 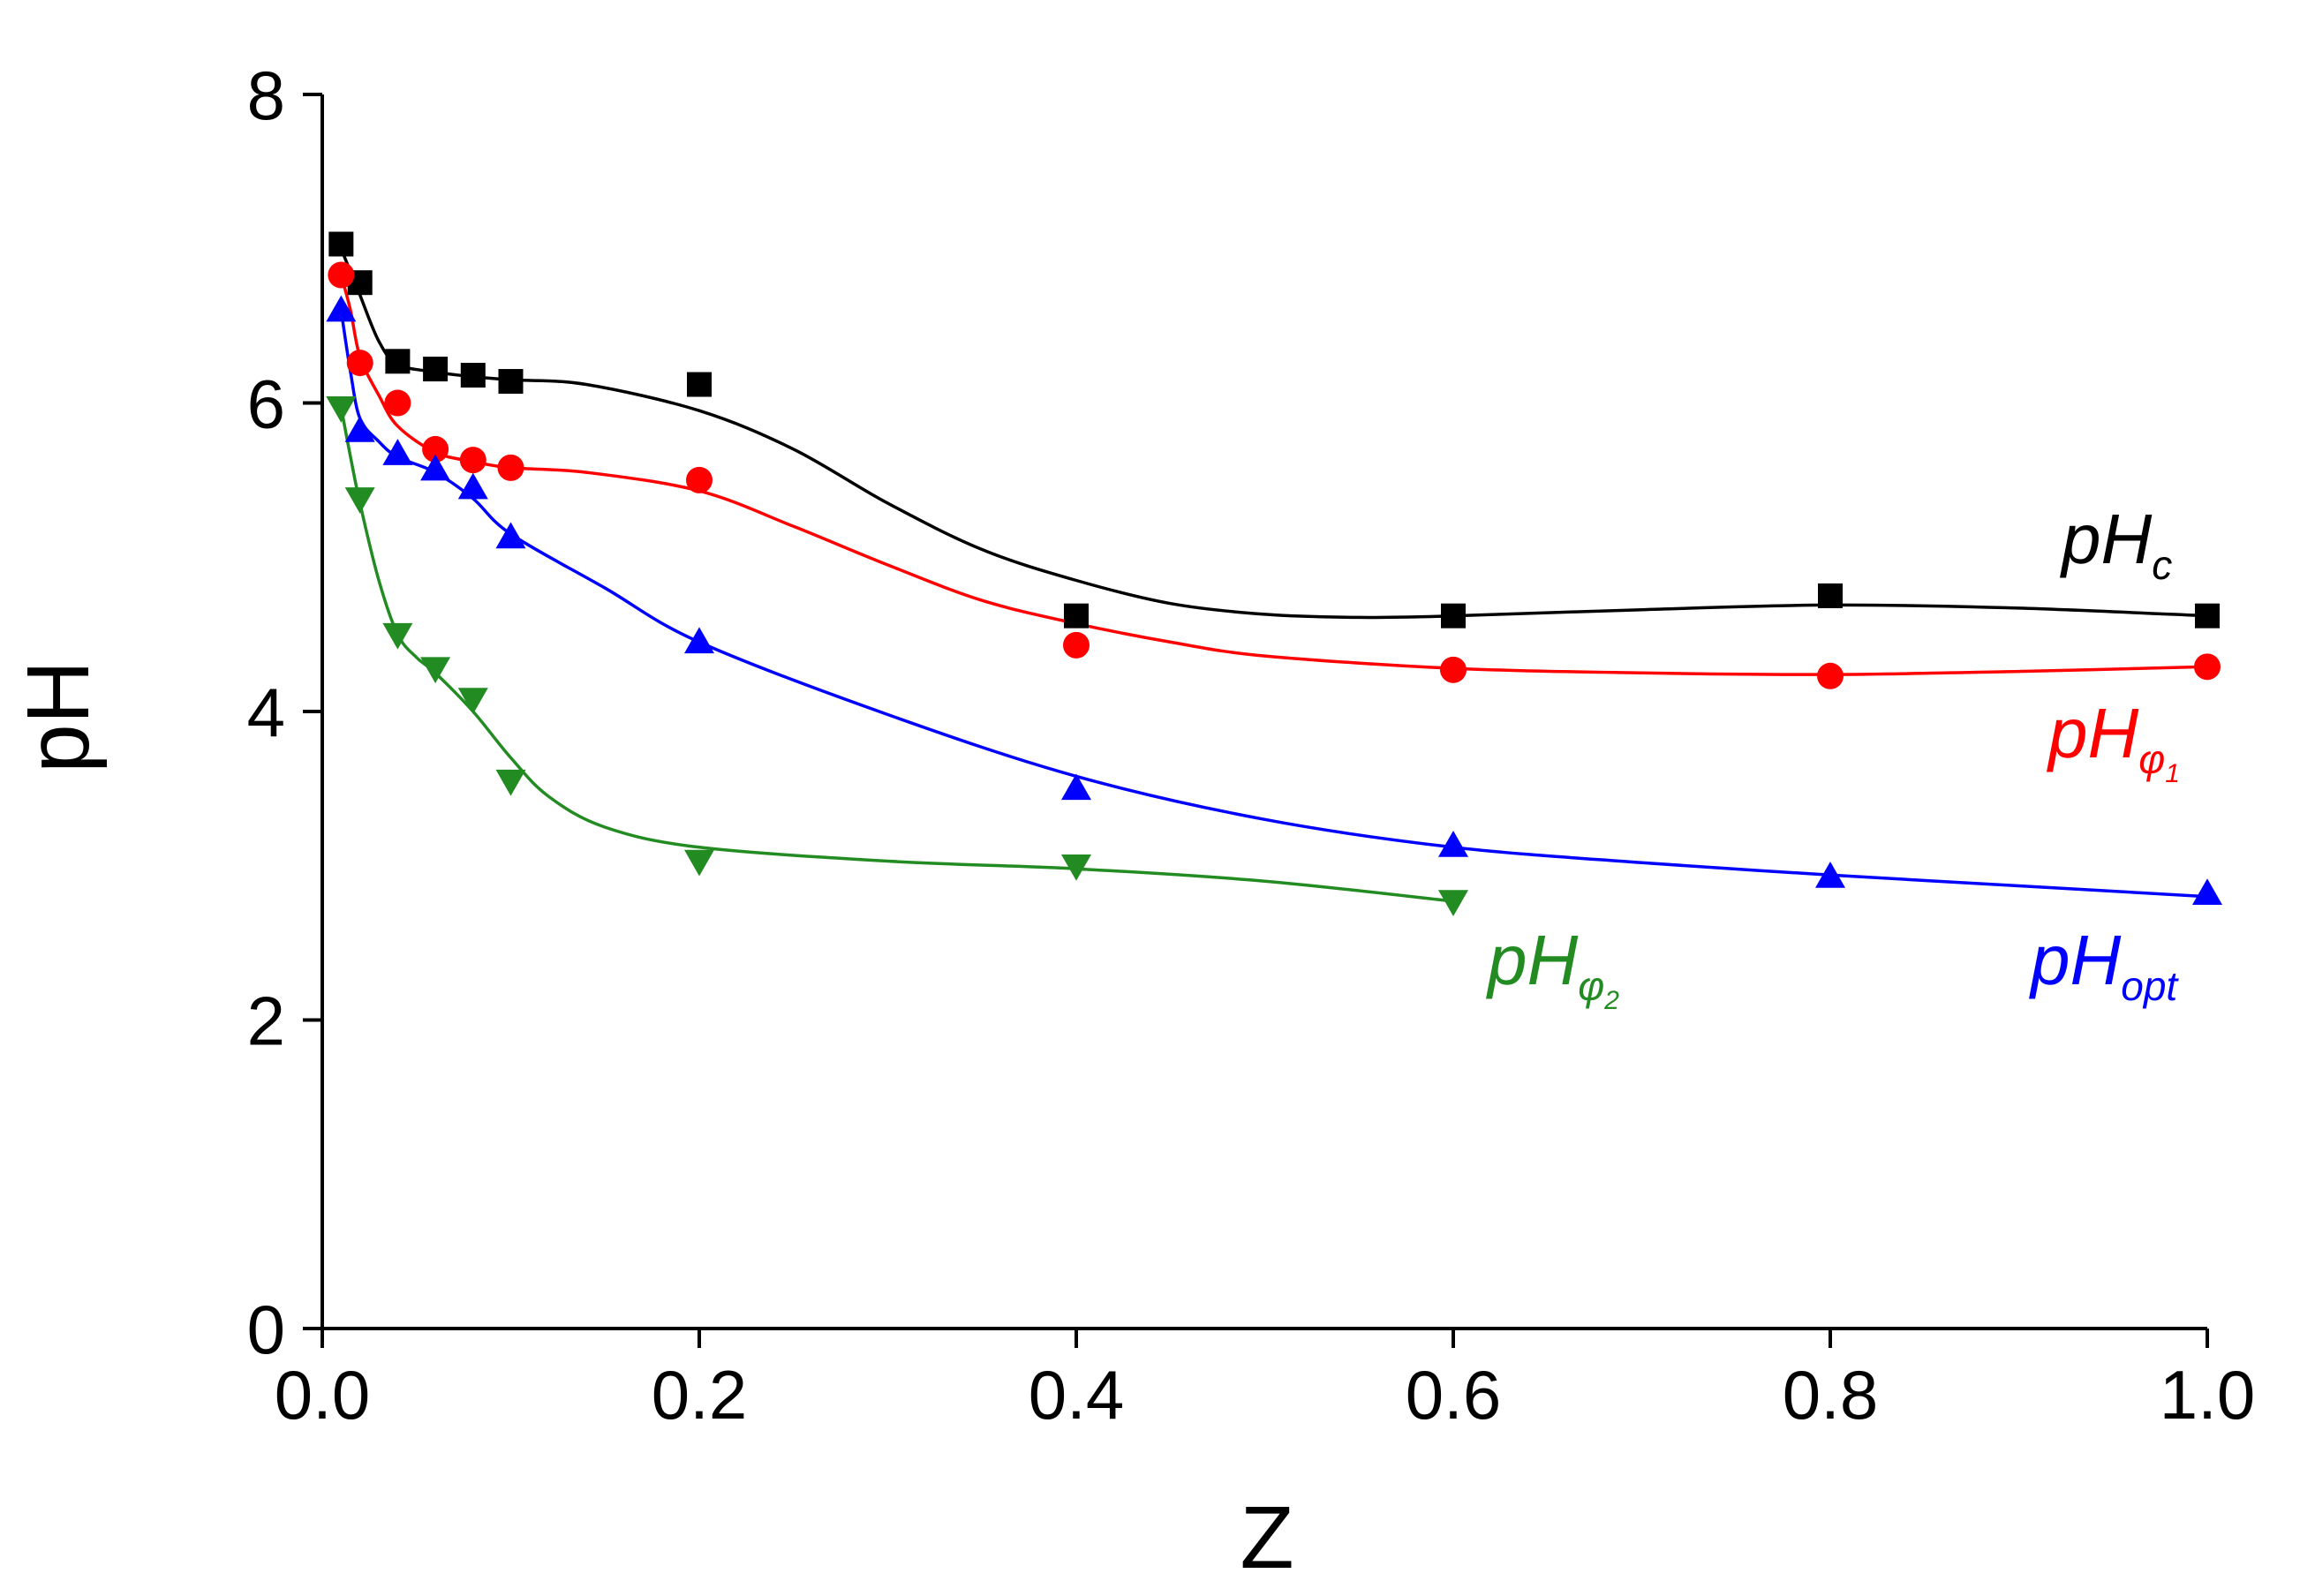 I want to click on data-point-pHφ1-1, so click(x=359, y=363).